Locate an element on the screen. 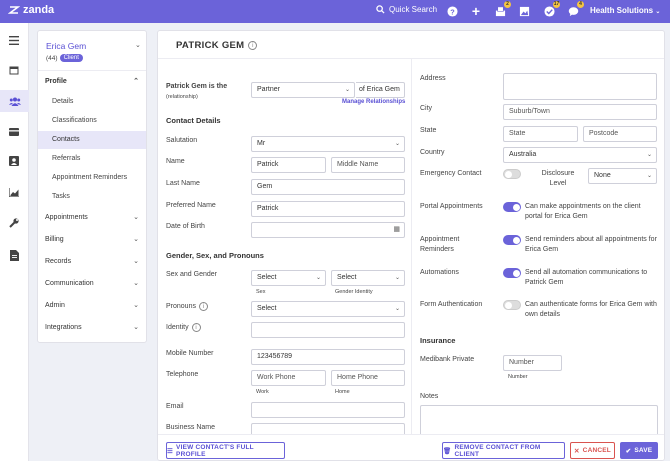  portal-appointments-toggle is located at coordinates (512, 207).